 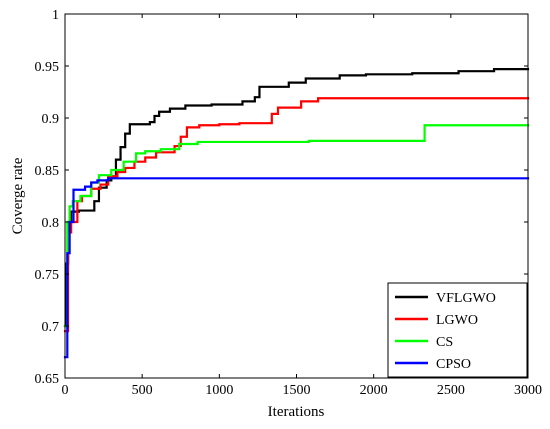 What do you see at coordinates (51, 223) in the screenshot?
I see `y-tick-label: 0.8` at bounding box center [51, 223].